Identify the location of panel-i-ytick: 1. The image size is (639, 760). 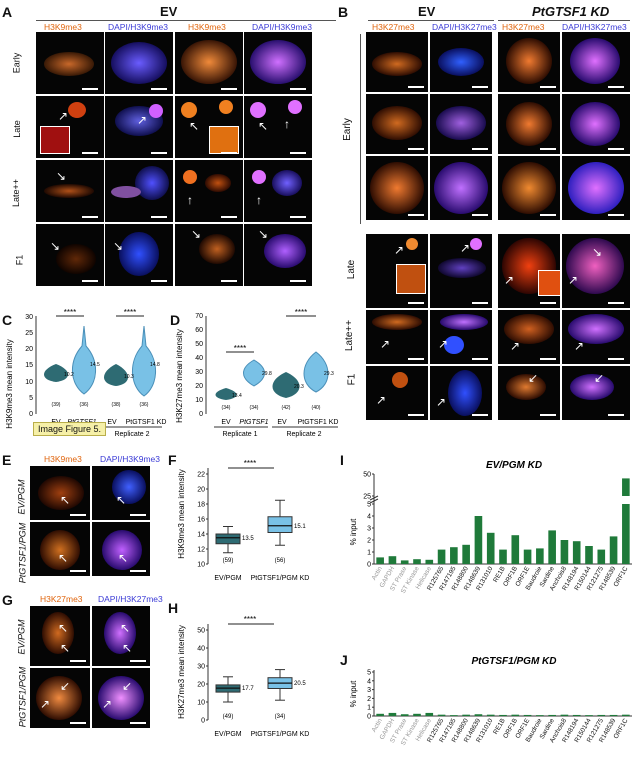
(369, 553).